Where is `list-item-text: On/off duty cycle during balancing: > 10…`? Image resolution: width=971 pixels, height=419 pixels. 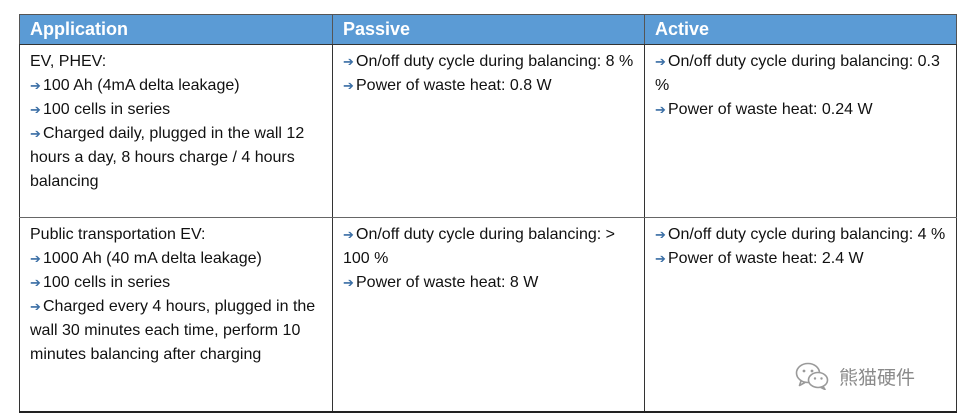
list-item-text: On/off duty cycle during balancing: > 10… is located at coordinates (479, 246).